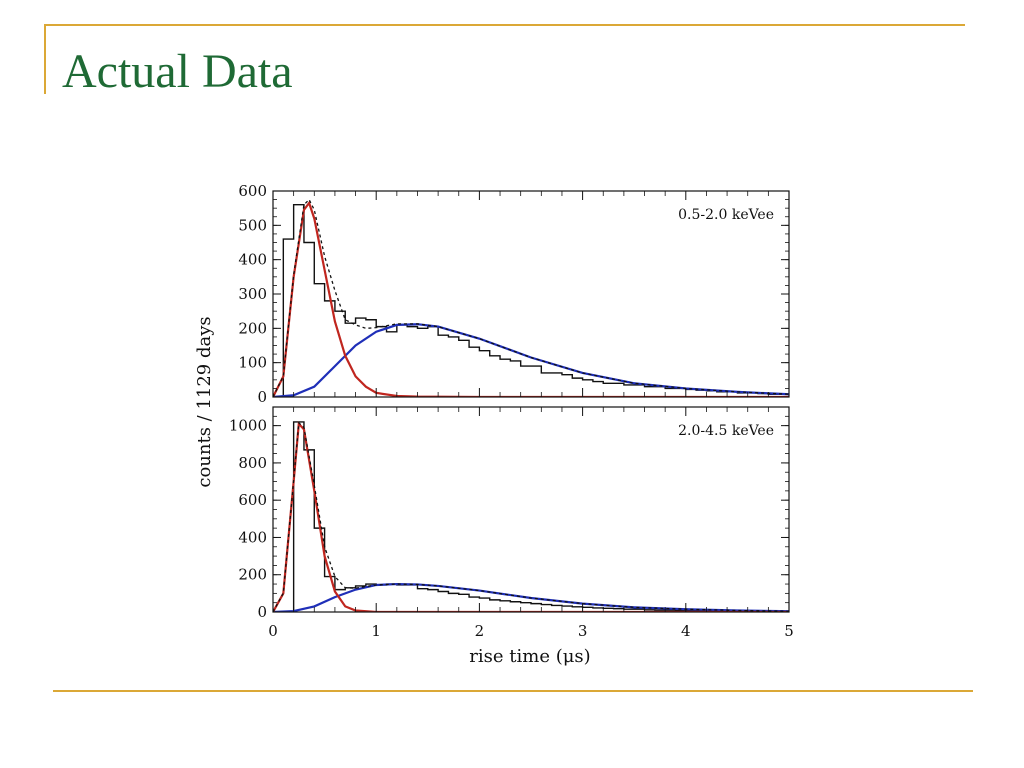 This screenshot has width=1024, height=768. What do you see at coordinates (252, 363) in the screenshot?
I see `y-tick-label: 100` at bounding box center [252, 363].